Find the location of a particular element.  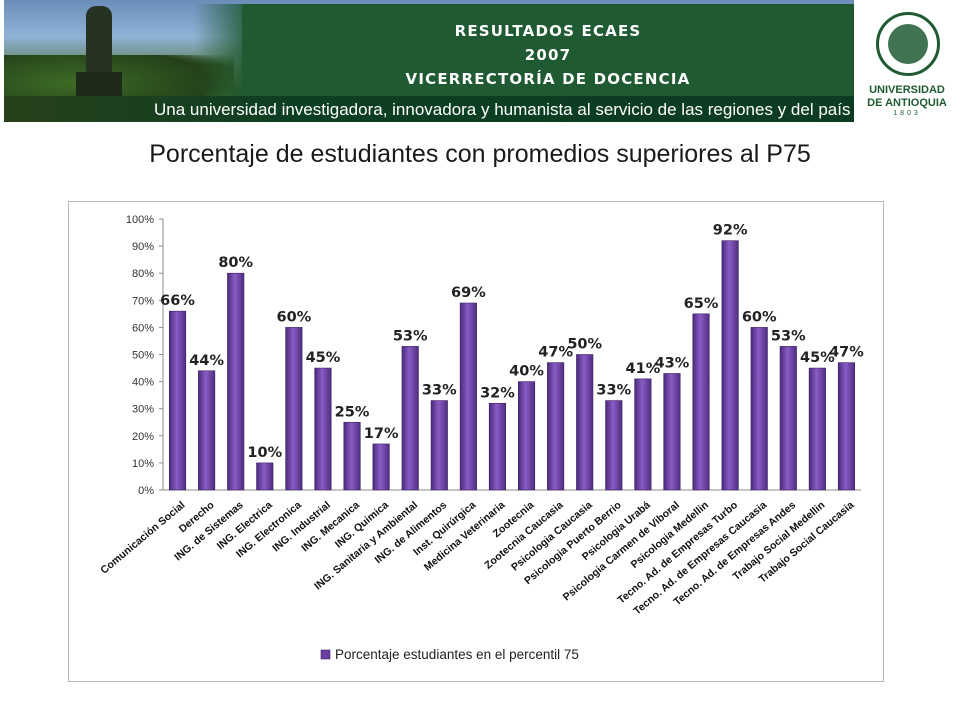

data-label: 44% is located at coordinates (206, 361).